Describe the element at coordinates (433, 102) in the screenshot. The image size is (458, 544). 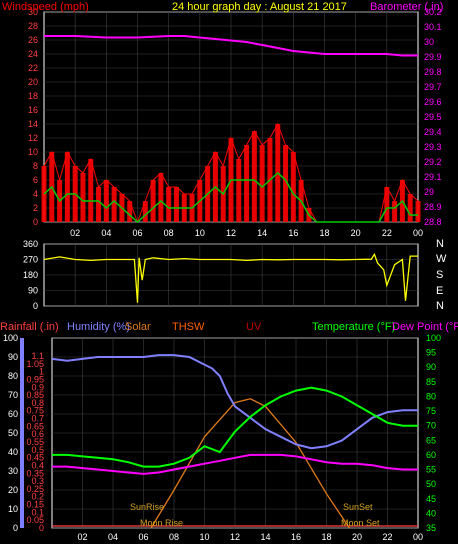
I see `barometer-y-tick: 29.6` at that location.